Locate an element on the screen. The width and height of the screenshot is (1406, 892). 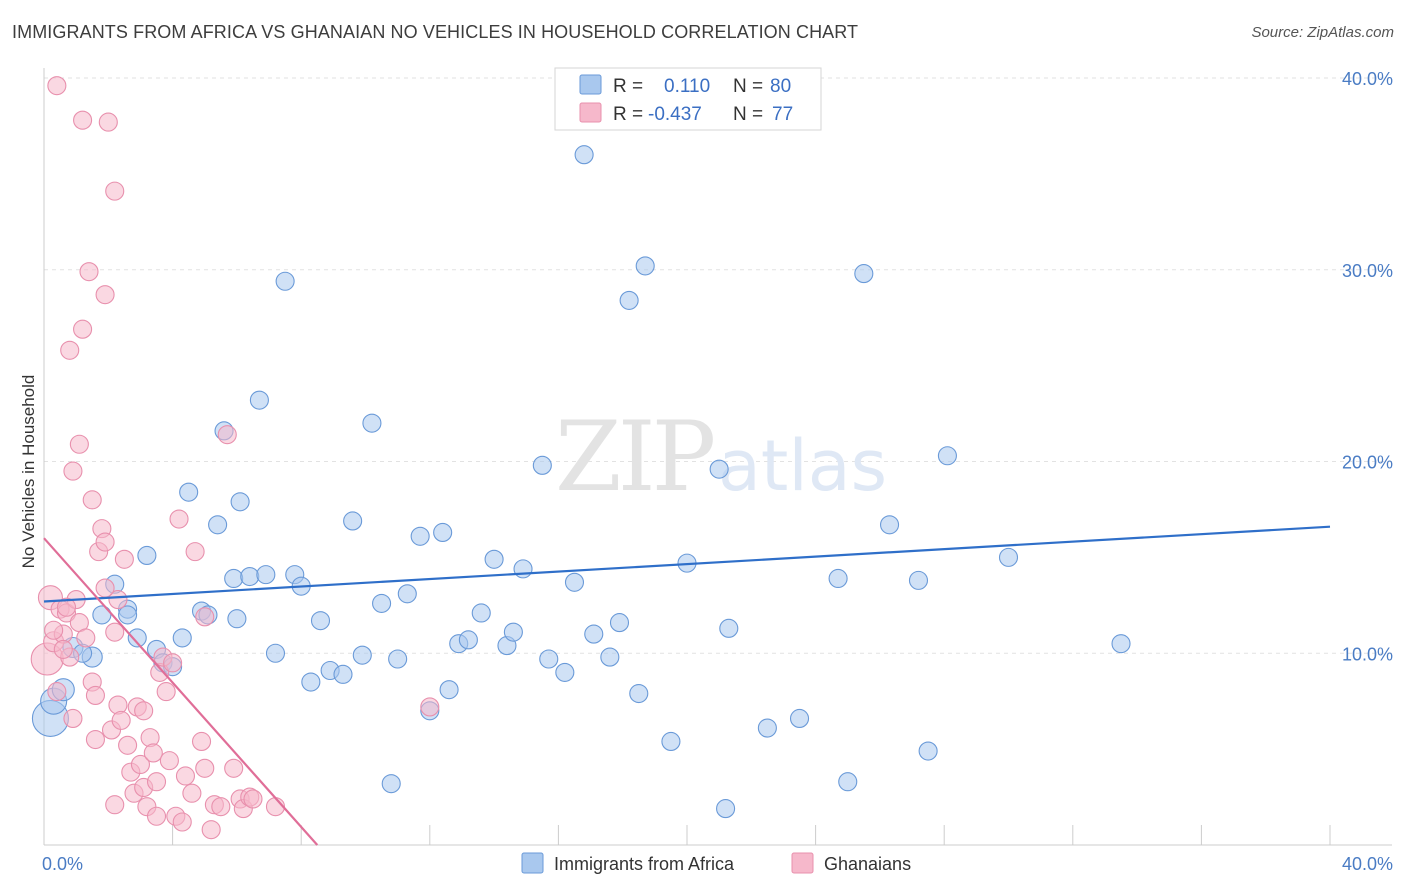
source-label: Source: ZipAtlas.com is located at coordinates (1322, 32).